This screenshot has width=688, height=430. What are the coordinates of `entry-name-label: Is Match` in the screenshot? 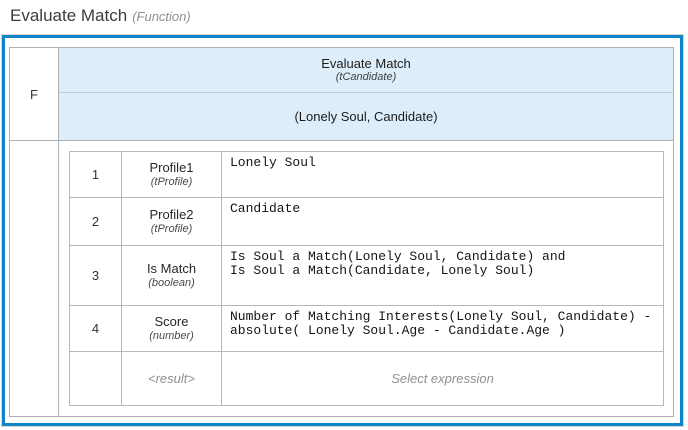 It's located at (171, 268).